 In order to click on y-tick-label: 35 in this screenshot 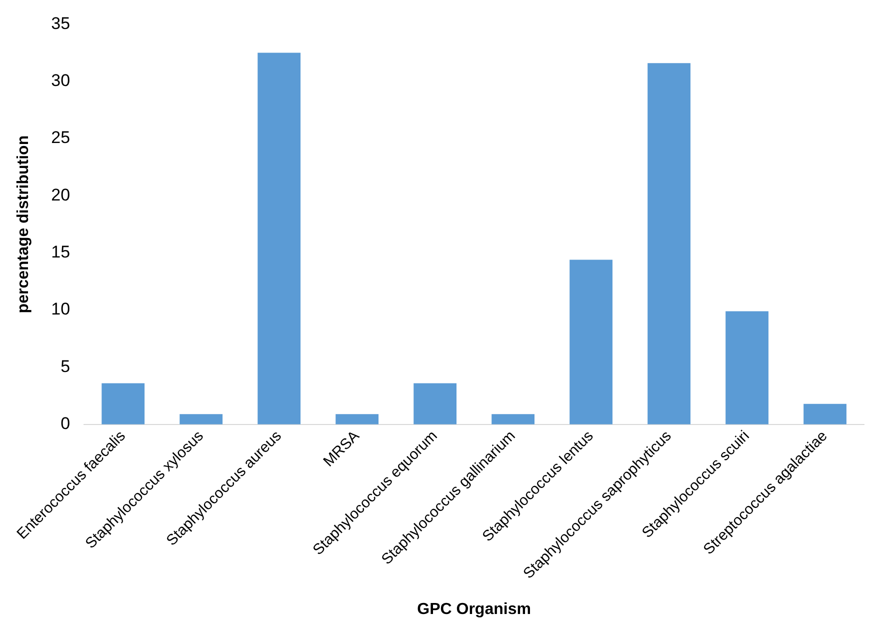, I will do `click(60, 23)`.